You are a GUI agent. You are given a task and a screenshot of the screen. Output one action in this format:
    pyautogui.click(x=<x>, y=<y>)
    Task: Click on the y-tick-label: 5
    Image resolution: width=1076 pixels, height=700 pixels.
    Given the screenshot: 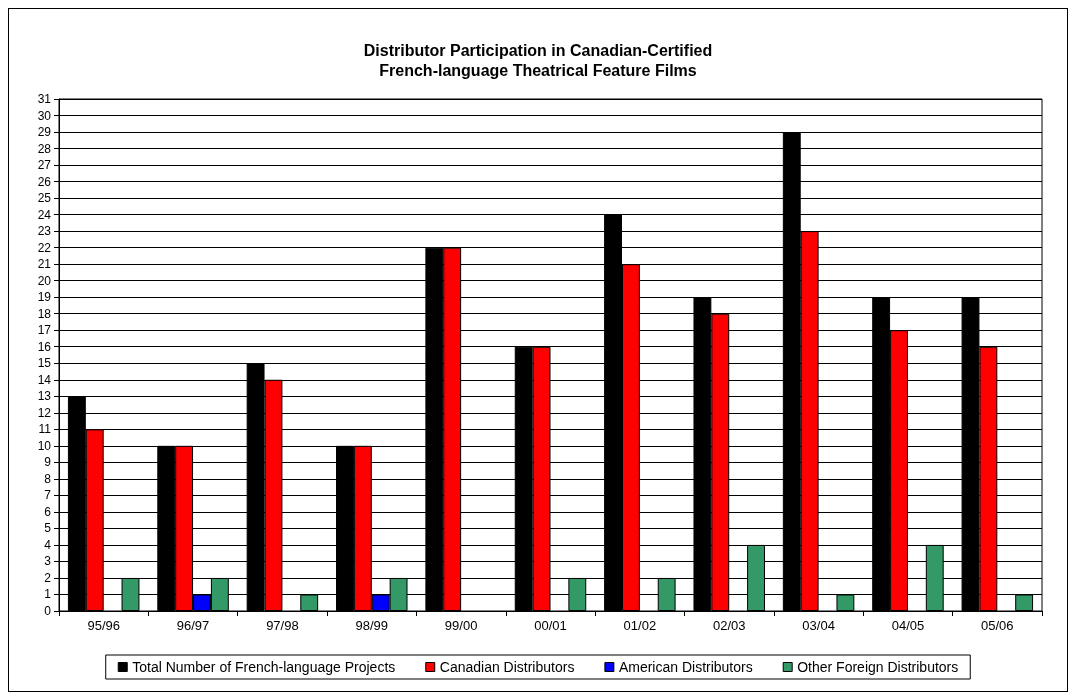 What is the action you would take?
    pyautogui.click(x=48, y=528)
    